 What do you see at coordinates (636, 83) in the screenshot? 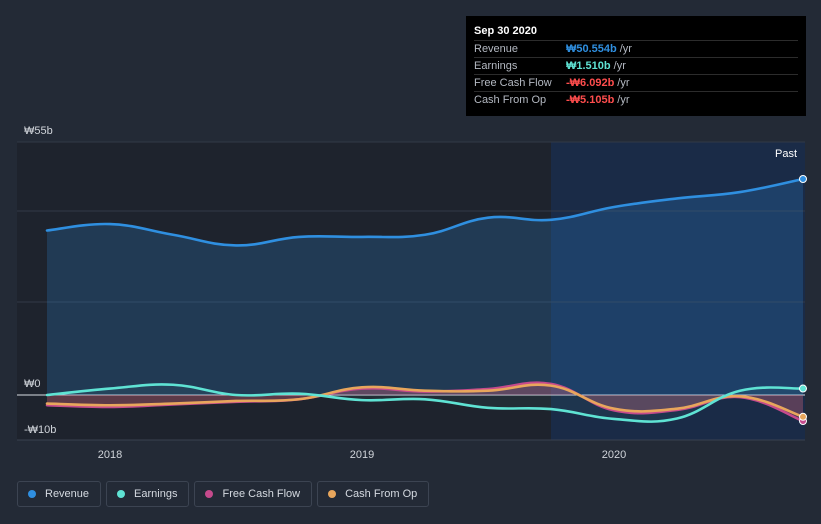
I see `tooltip-row-free-cash-flow: Free Cash Flow -₩6.092b /yr` at bounding box center [636, 83].